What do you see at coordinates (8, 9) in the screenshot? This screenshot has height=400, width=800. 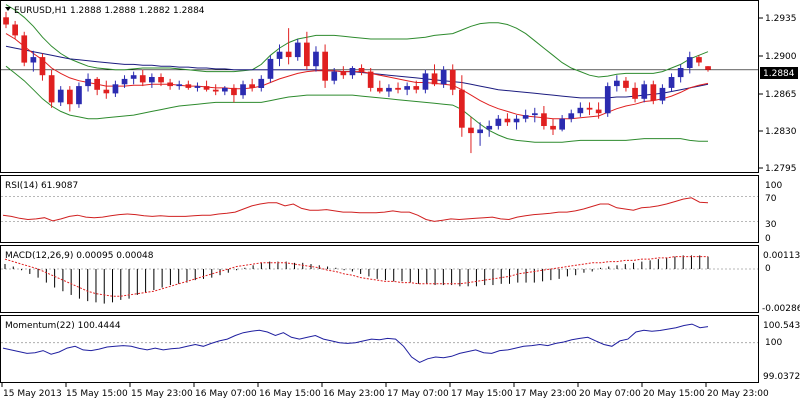 I see `symbol-dropdown-icon` at bounding box center [8, 9].